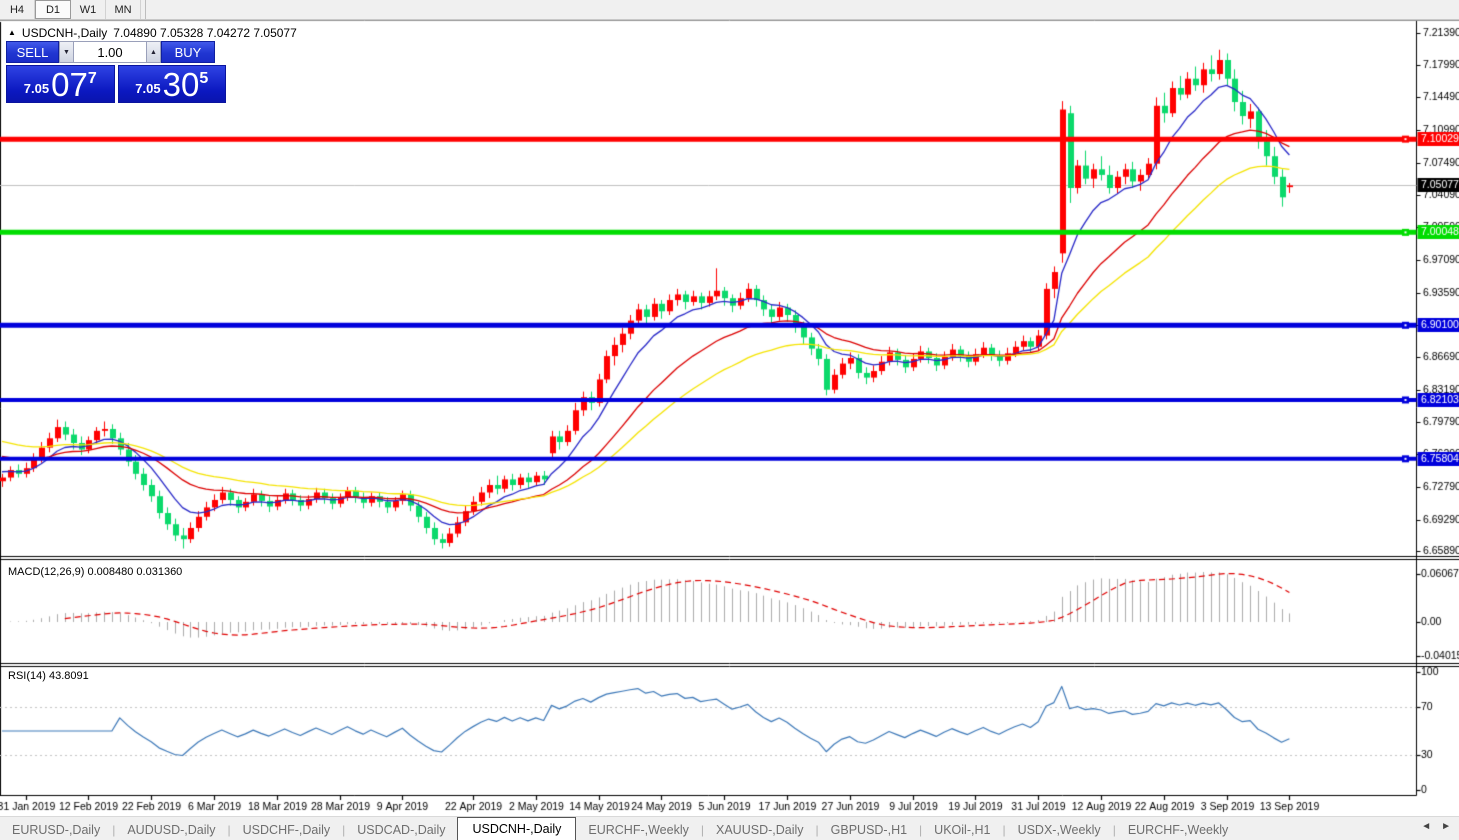 The height and width of the screenshot is (840, 1459). I want to click on buy-price-box: 7.05 30 5, so click(171, 84).